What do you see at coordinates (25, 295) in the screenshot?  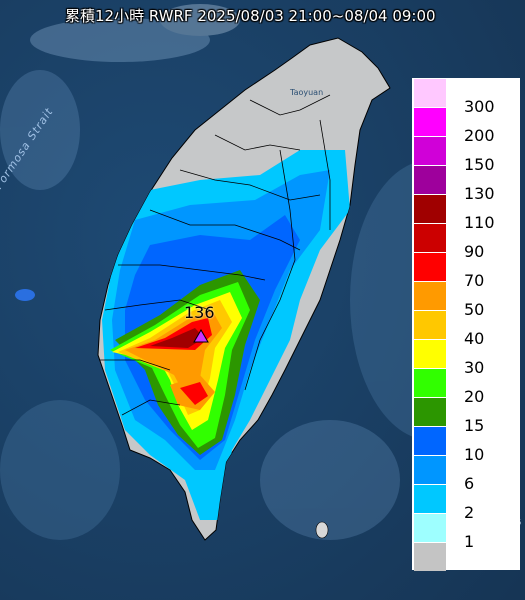 I see `penghu-islands` at bounding box center [25, 295].